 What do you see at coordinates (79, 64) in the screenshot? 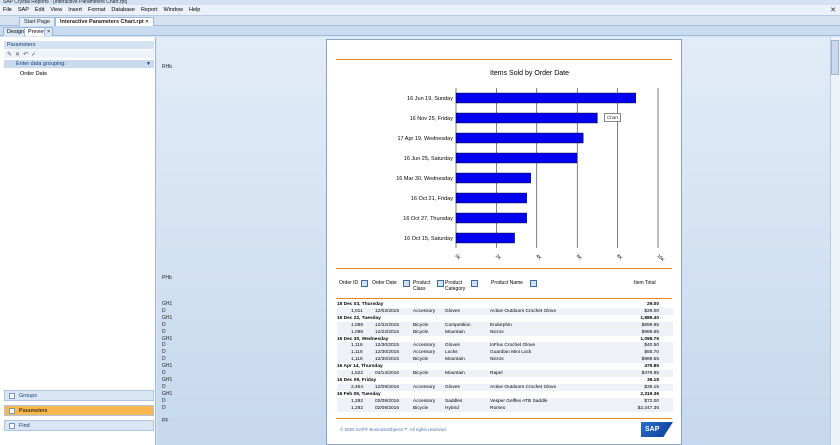
I see `data-grouping-header: Enter data grouping: ▼` at bounding box center [79, 64].